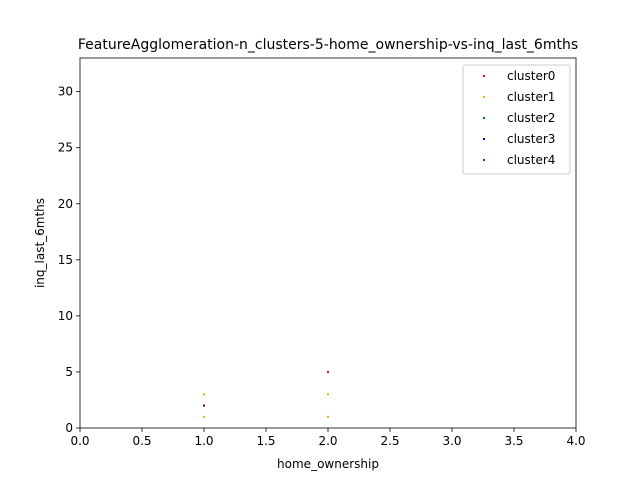 This screenshot has height=480, width=640. What do you see at coordinates (79, 441) in the screenshot?
I see `x-tick-label: 0.0` at bounding box center [79, 441].